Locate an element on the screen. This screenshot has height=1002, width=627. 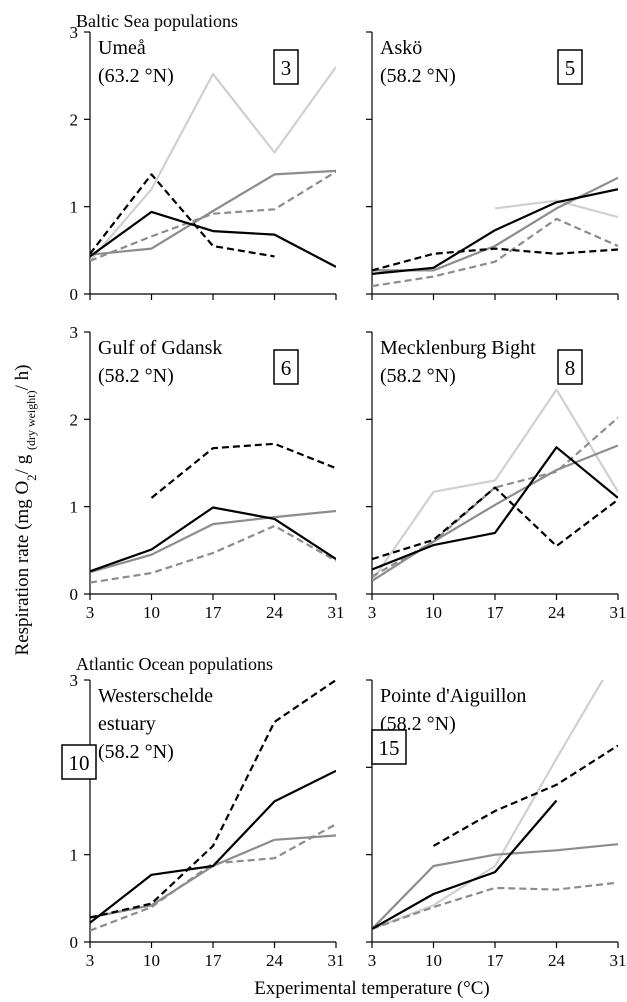
panel-label-line: Gulf of Gdansk is located at coordinates (160, 348).